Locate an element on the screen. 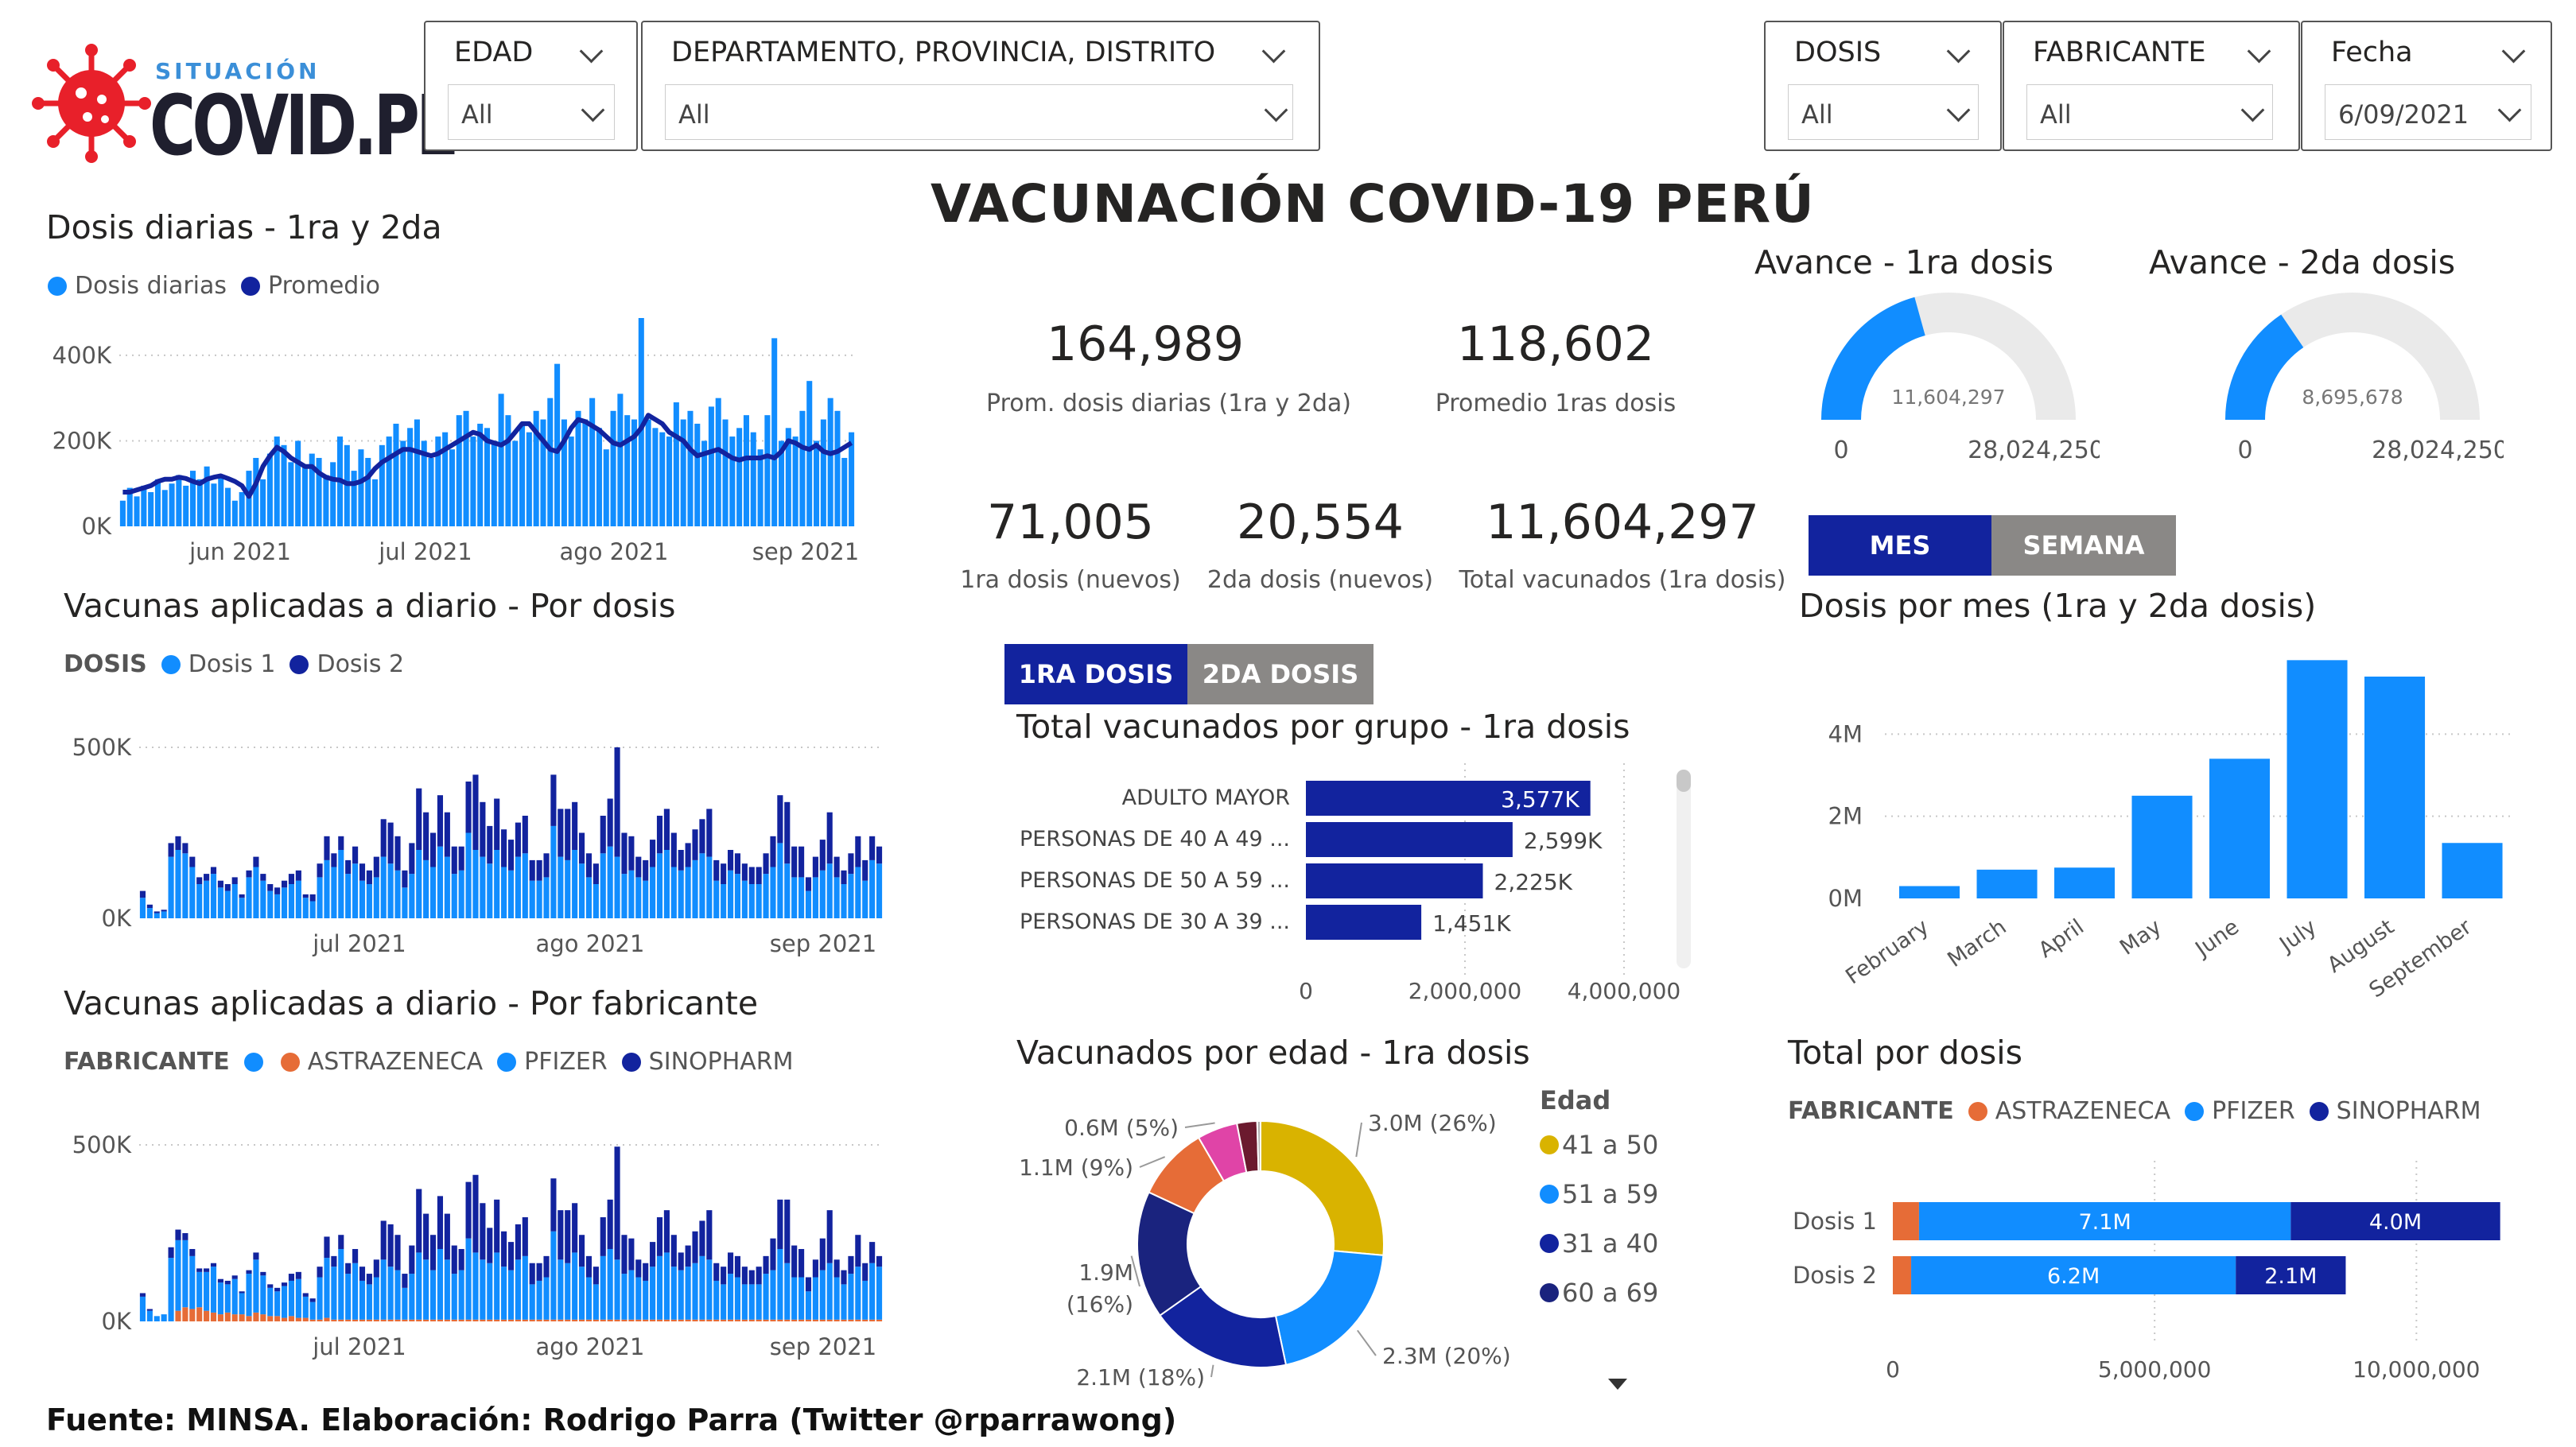 The image size is (2576, 1447). x-tick-label: jul 2021 is located at coordinates (359, 943).